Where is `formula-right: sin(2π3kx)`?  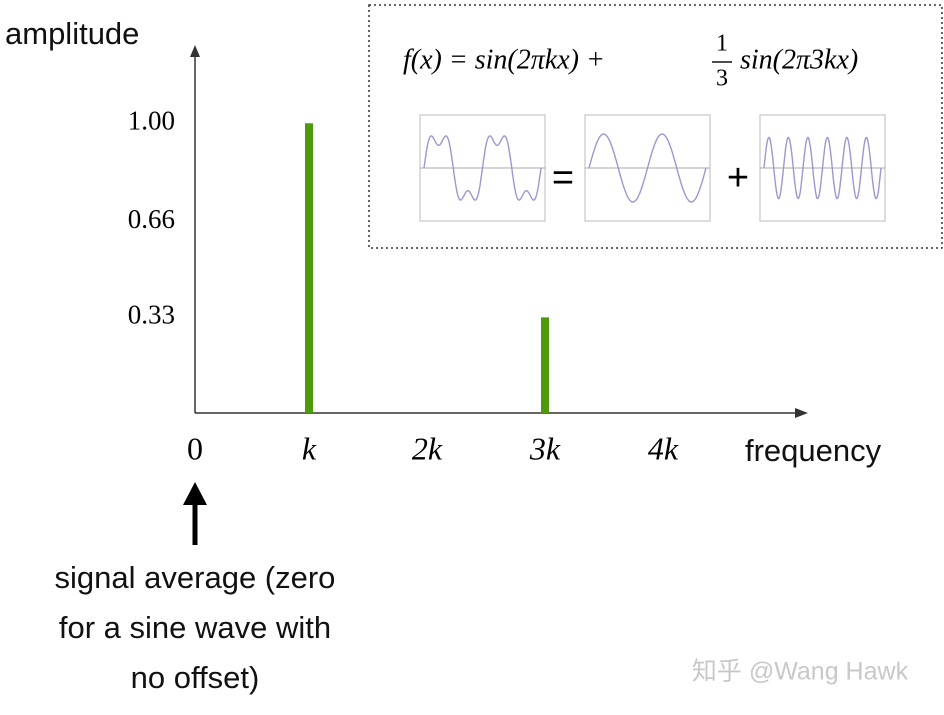 formula-right: sin(2π3kx) is located at coordinates (799, 59).